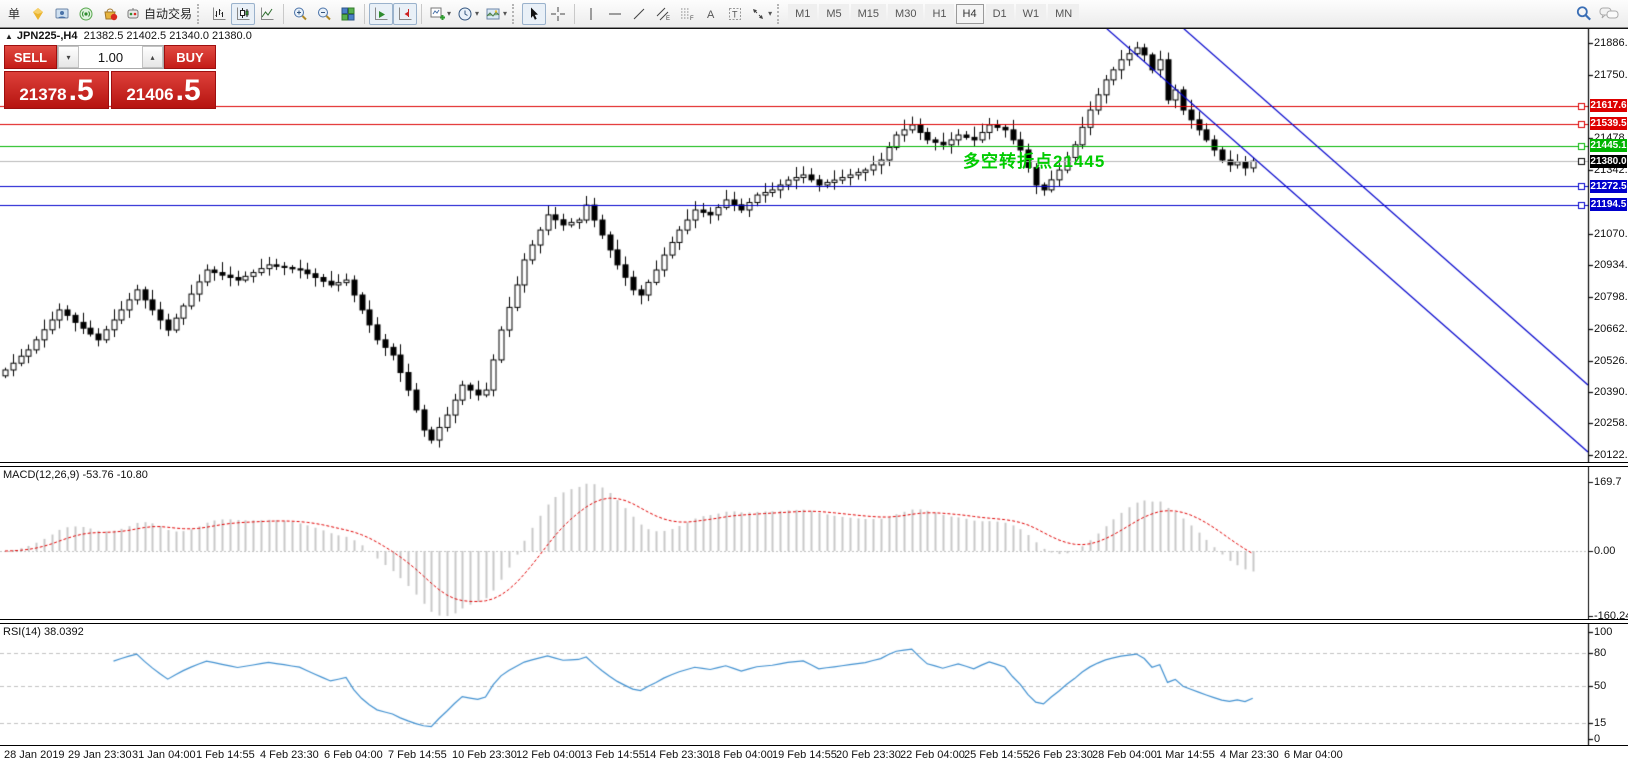  I want to click on buy-button: BUY, so click(190, 57).